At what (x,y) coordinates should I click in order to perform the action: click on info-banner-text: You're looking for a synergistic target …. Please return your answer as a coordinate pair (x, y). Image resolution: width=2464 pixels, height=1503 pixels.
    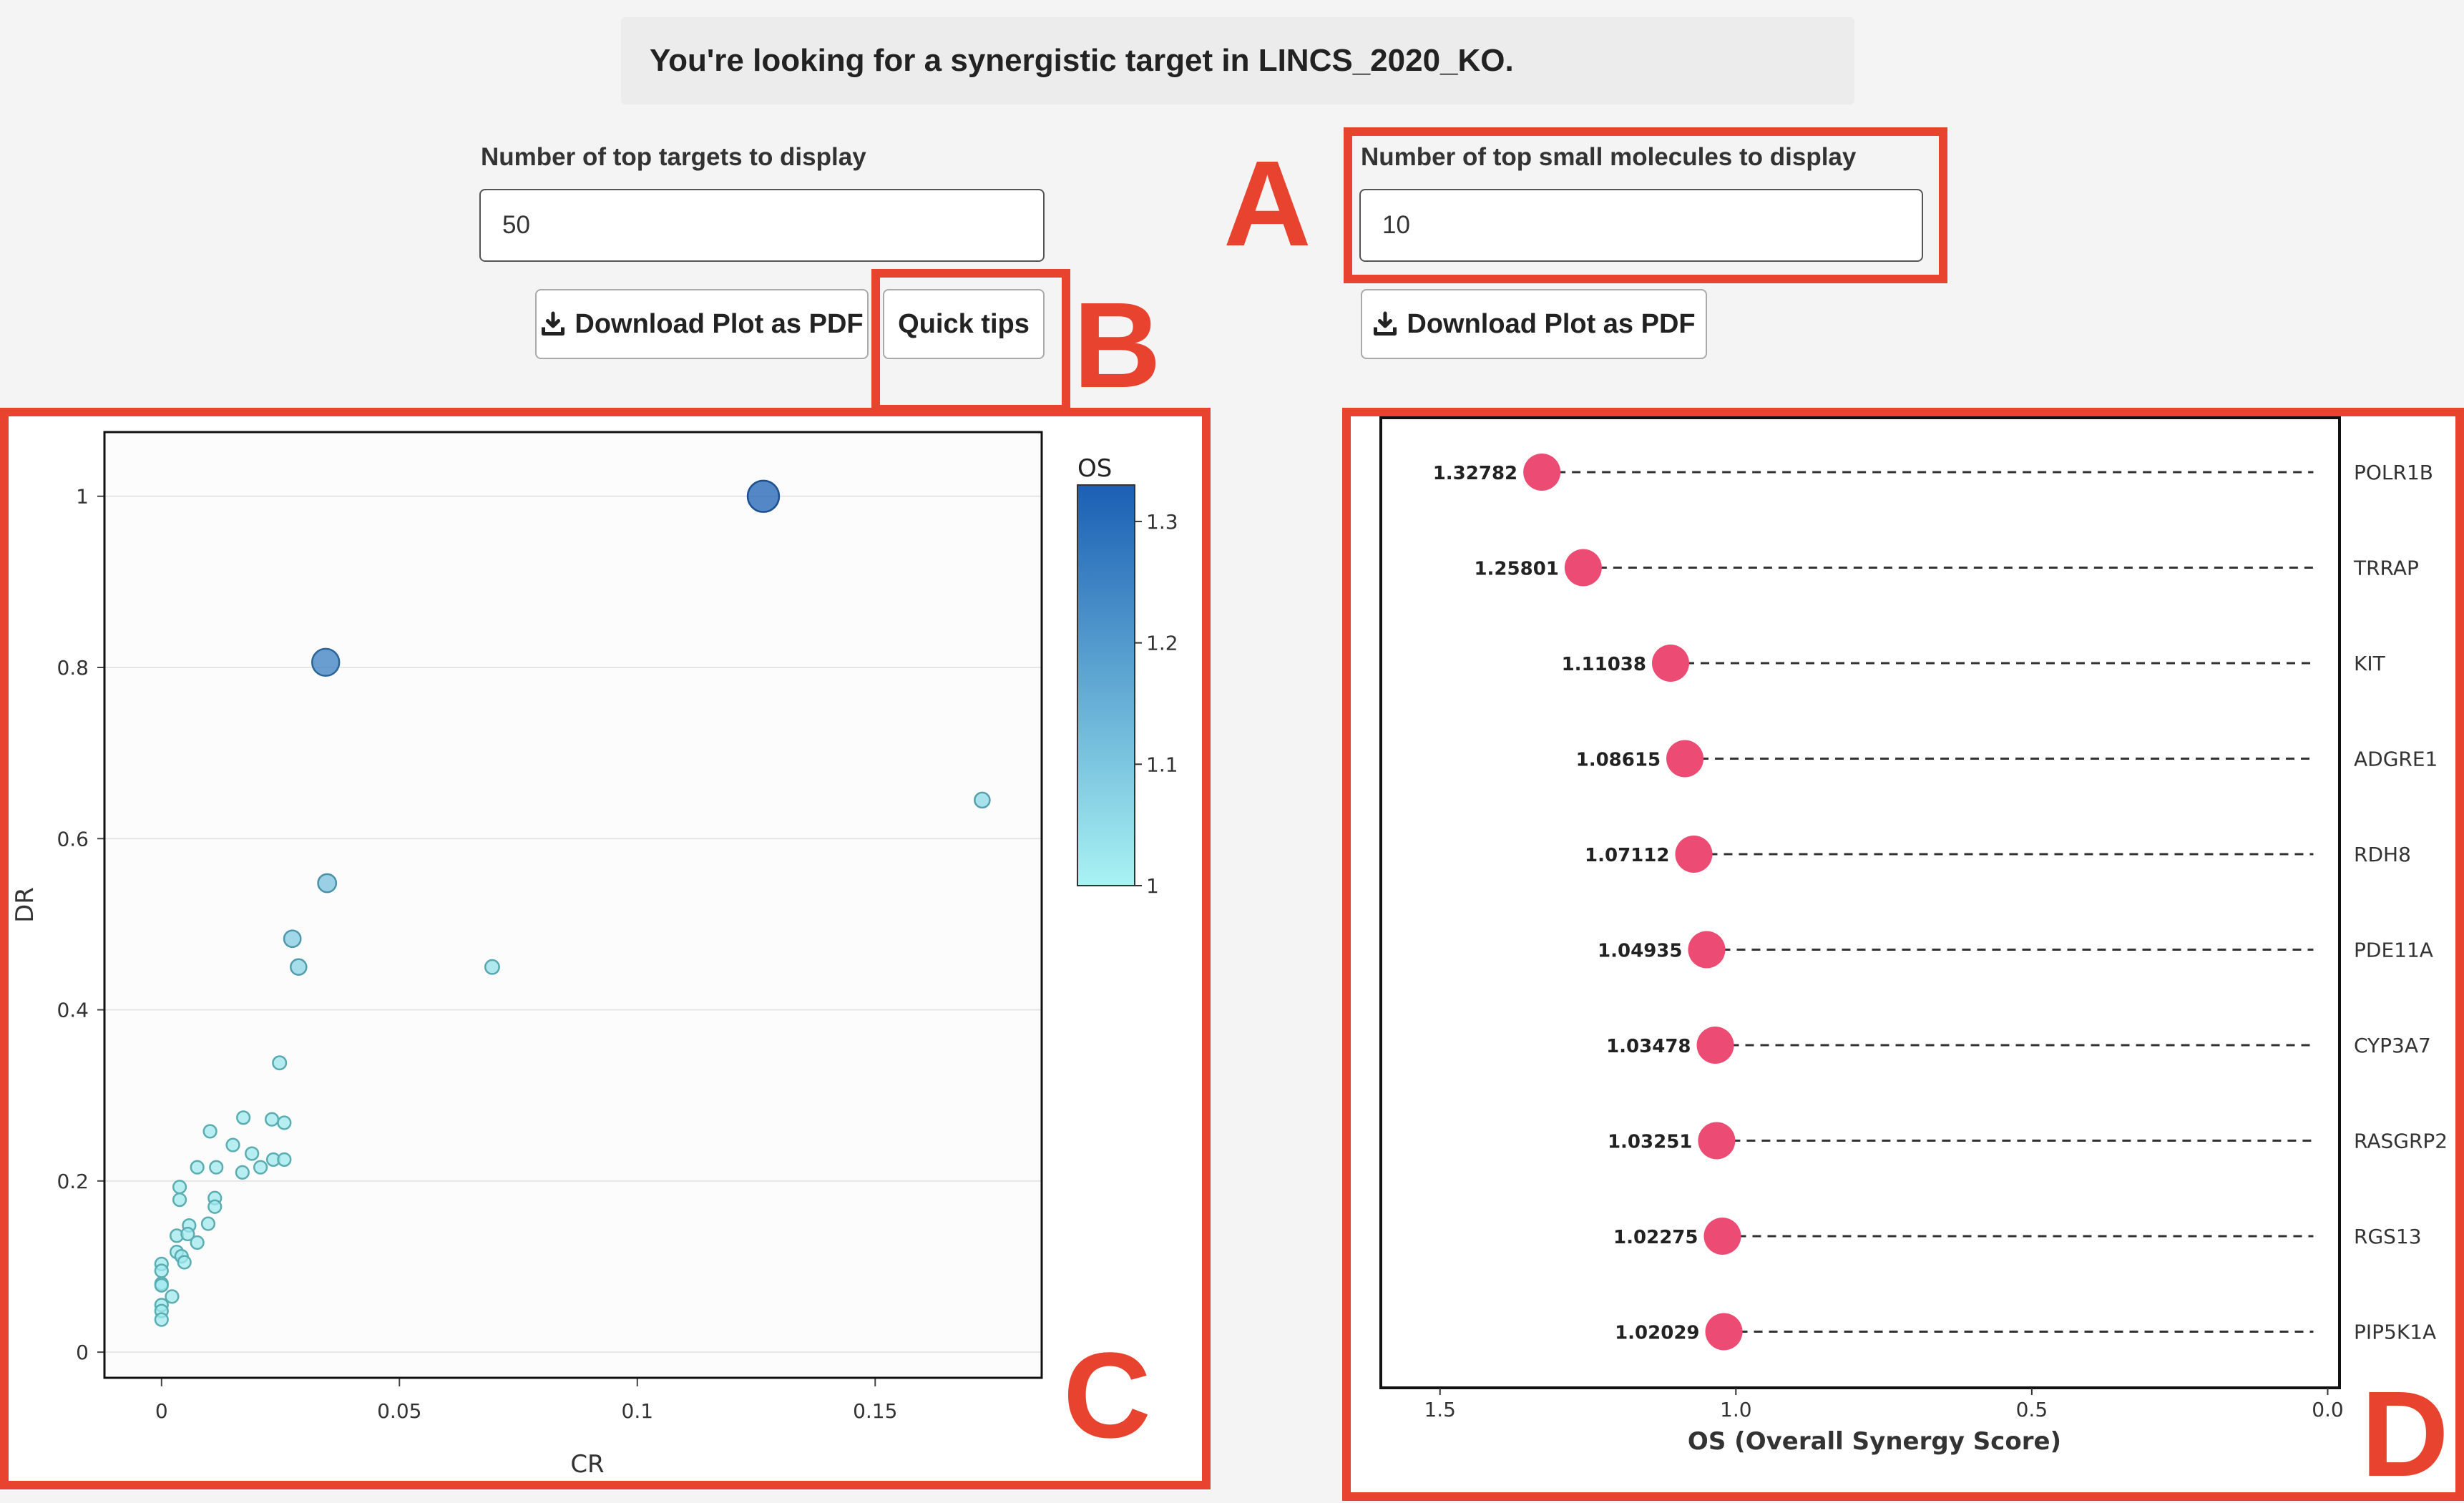
    Looking at the image, I should click on (1082, 61).